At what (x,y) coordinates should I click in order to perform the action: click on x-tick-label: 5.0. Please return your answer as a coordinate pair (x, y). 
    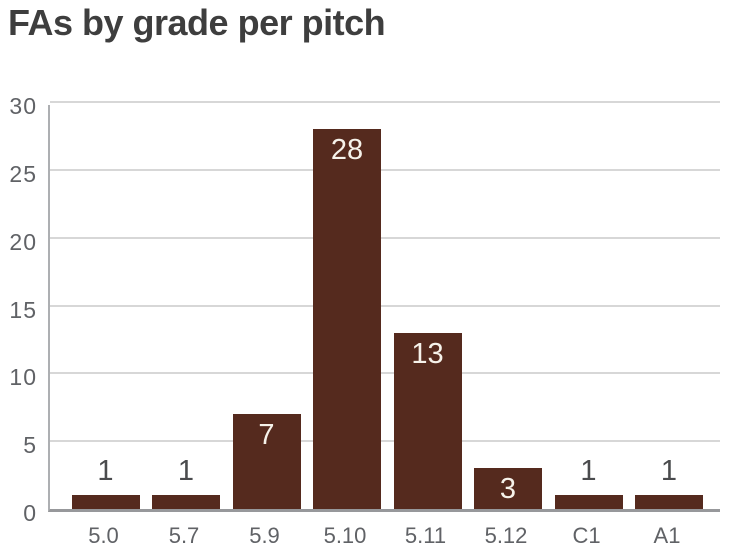
    Looking at the image, I should click on (103, 535).